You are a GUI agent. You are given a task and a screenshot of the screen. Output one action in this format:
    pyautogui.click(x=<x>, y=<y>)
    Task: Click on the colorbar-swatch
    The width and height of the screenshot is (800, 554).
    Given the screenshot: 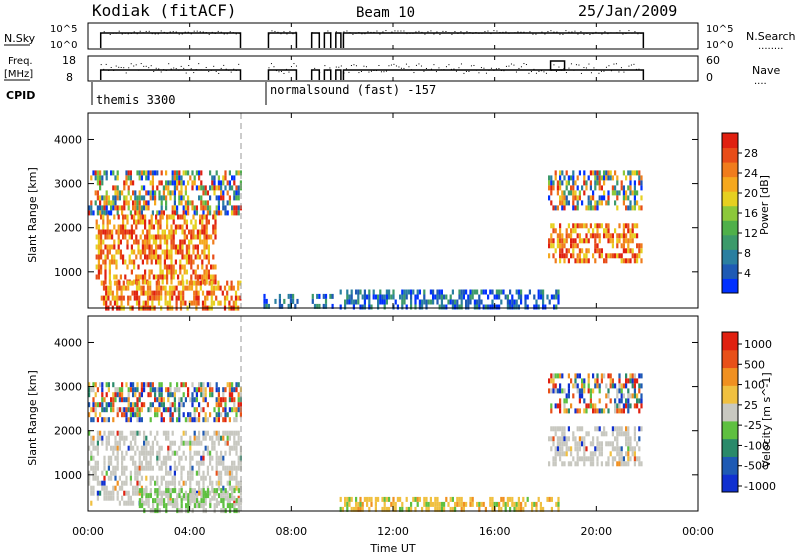 What is the action you would take?
    pyautogui.click(x=730, y=170)
    